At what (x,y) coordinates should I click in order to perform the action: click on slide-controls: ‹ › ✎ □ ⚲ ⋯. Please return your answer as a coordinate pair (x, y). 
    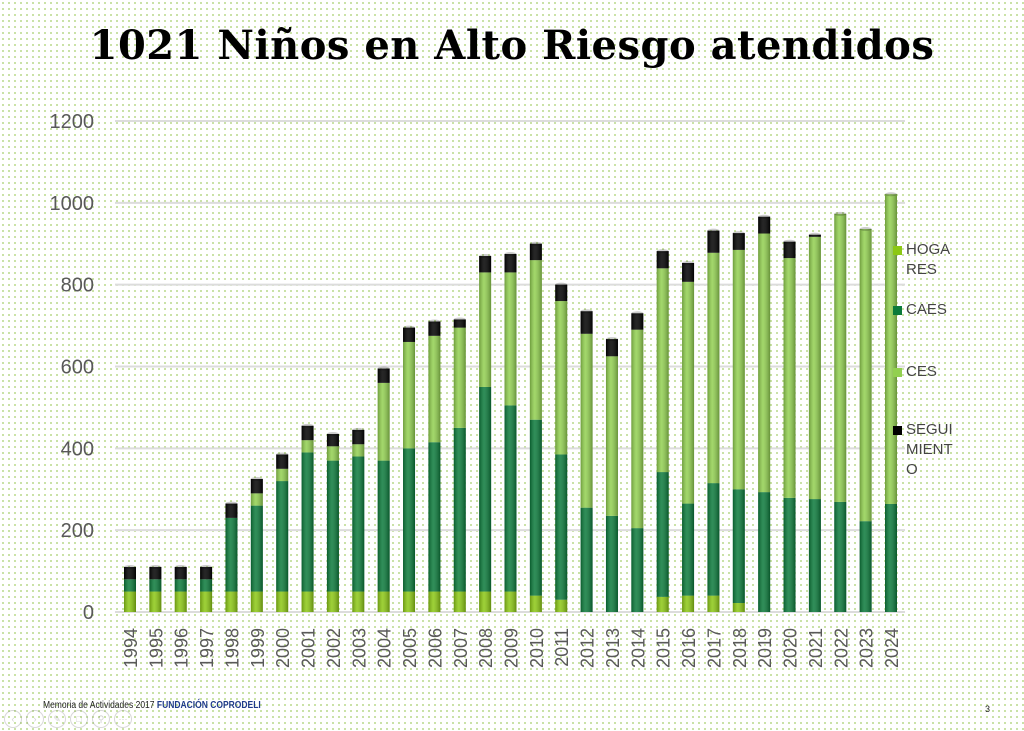
    Looking at the image, I should click on (68, 719).